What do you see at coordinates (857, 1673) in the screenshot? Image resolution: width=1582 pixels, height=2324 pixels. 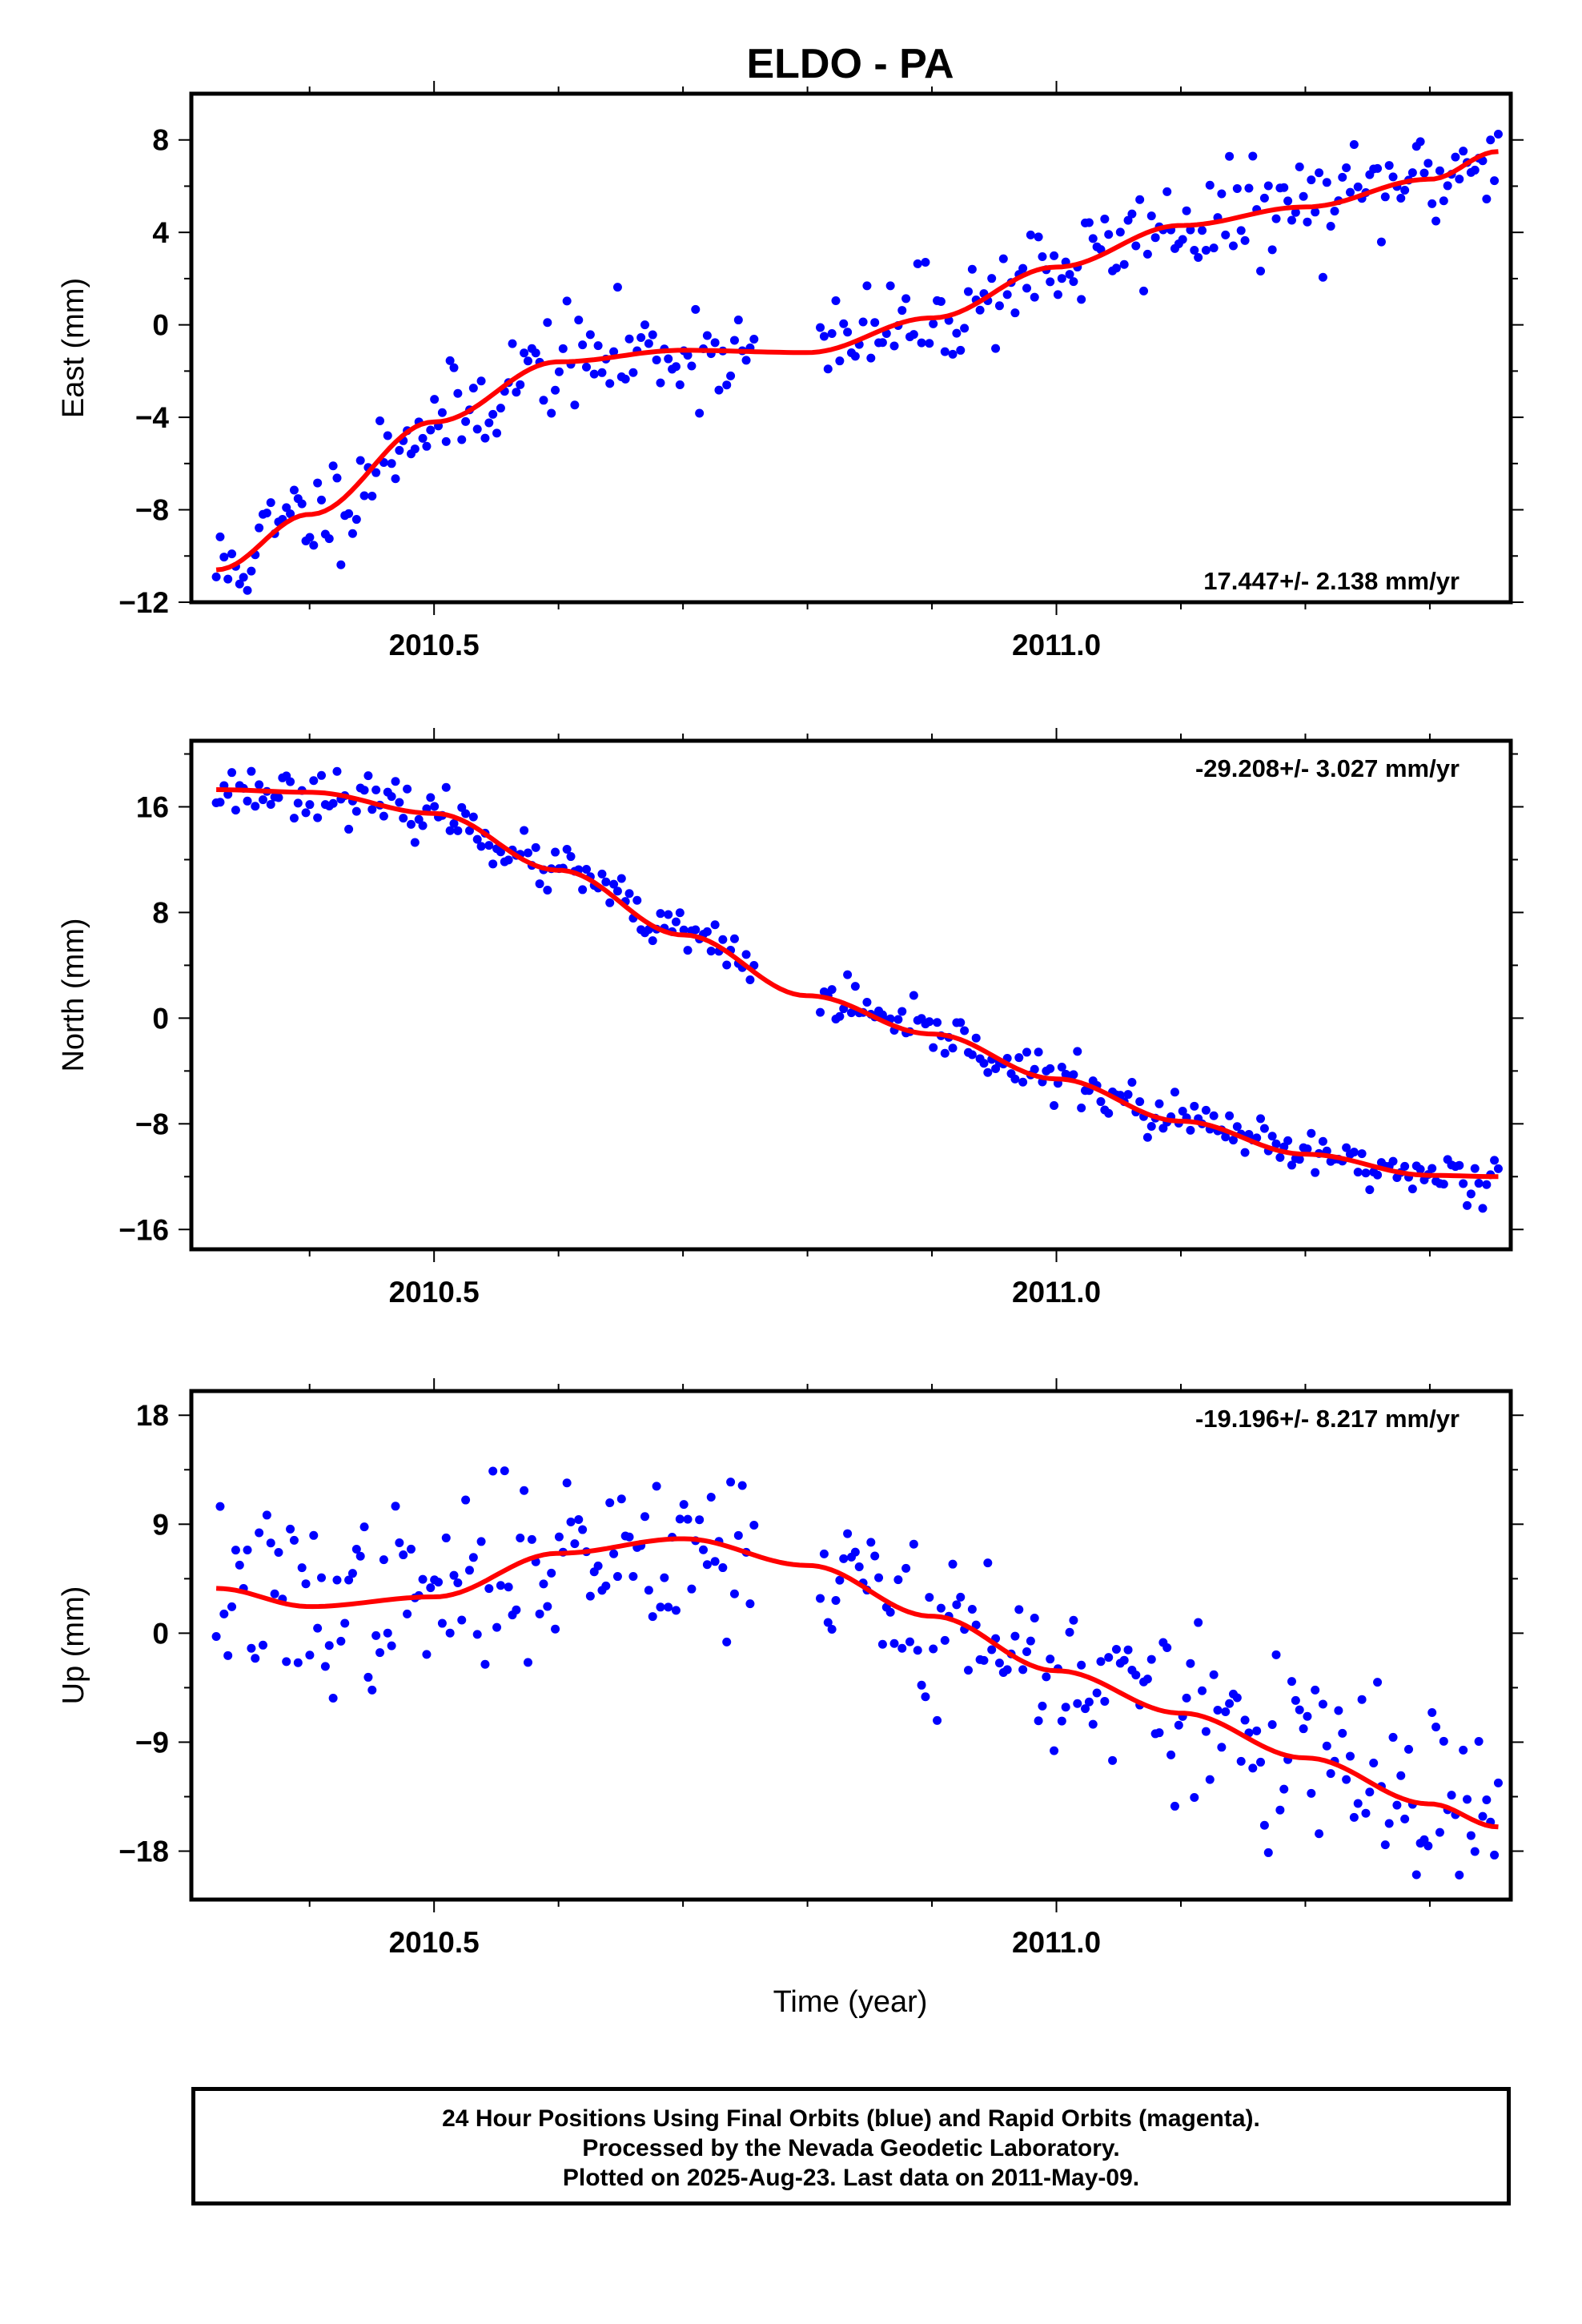 I see `data-points` at bounding box center [857, 1673].